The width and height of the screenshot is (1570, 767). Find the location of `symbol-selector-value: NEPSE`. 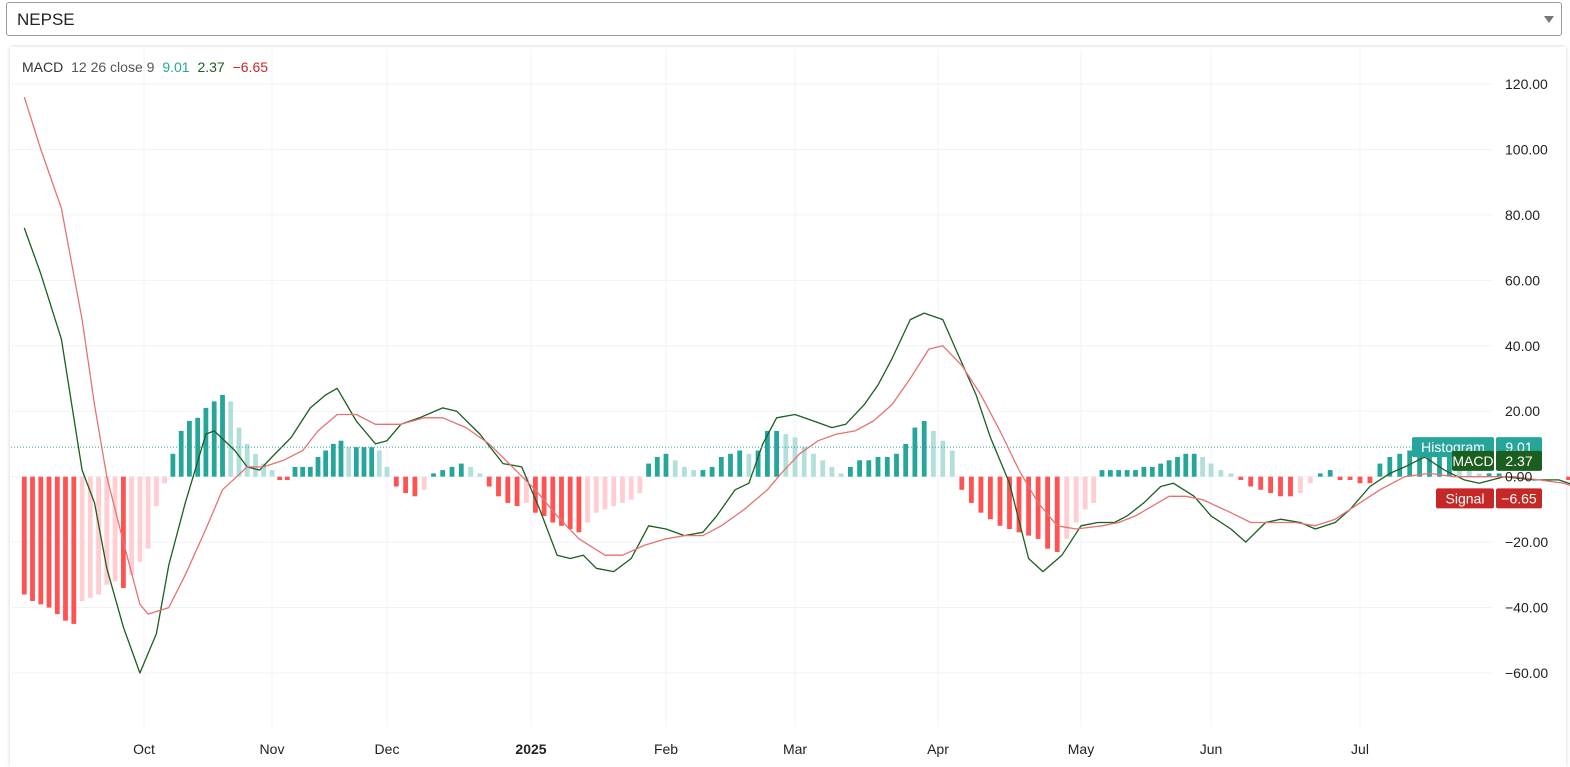

symbol-selector-value: NEPSE is located at coordinates (46, 19).